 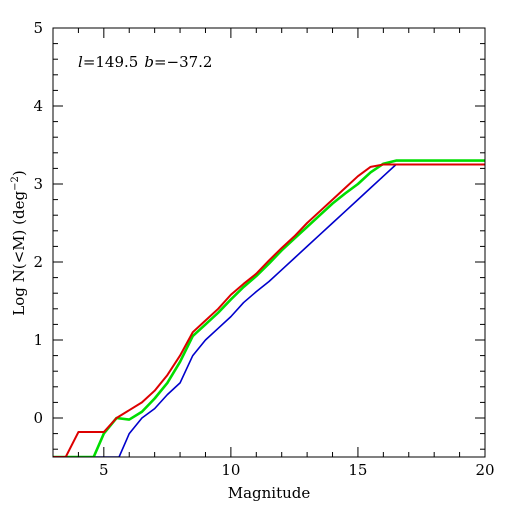 What do you see at coordinates (80, 62) in the screenshot?
I see `annotation-l-symbol: l` at bounding box center [80, 62].